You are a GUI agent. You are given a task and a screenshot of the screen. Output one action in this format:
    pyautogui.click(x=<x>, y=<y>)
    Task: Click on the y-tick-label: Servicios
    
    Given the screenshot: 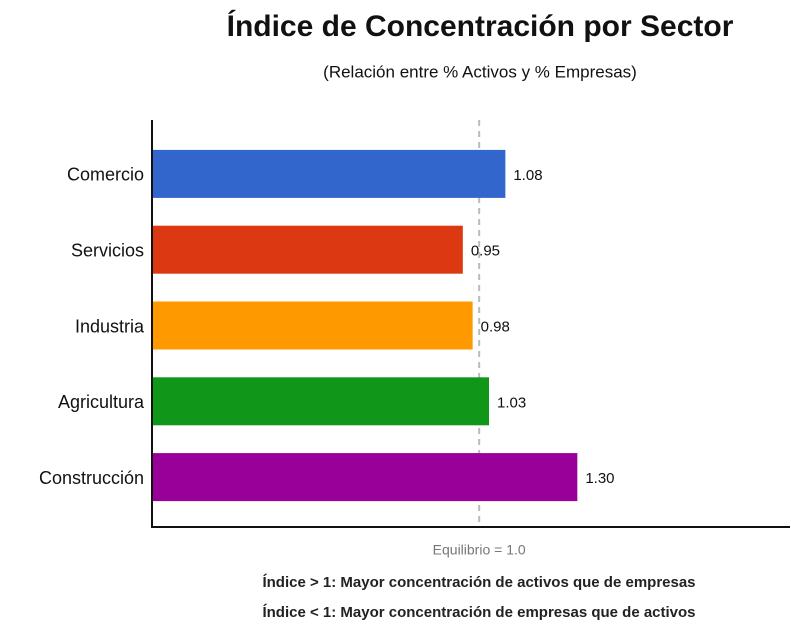 What is the action you would take?
    pyautogui.click(x=107, y=250)
    